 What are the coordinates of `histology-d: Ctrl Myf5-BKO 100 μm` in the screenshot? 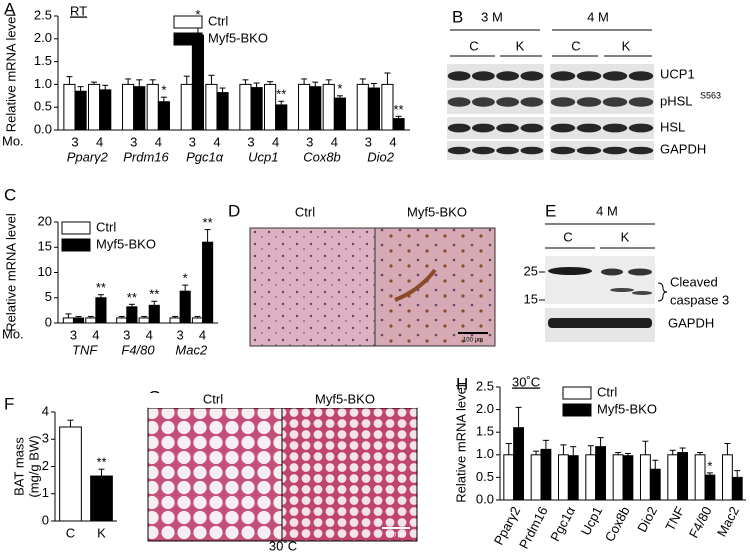 It's located at (372, 275).